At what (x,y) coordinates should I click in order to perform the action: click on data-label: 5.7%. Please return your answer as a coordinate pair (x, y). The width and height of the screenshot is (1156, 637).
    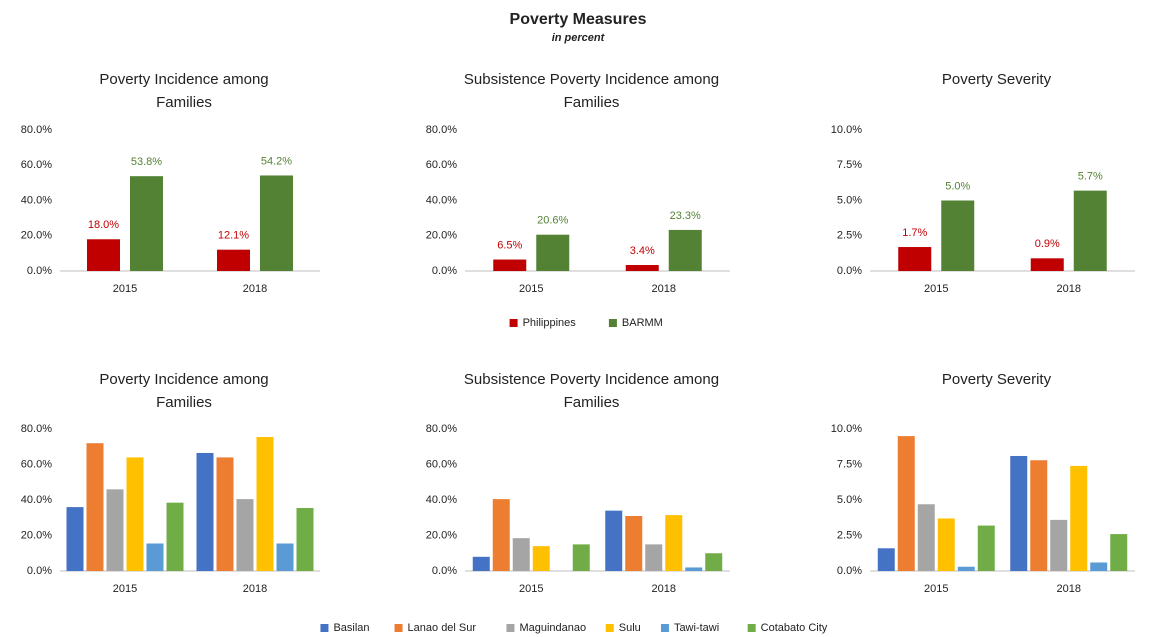
    Looking at the image, I should click on (1090, 177).